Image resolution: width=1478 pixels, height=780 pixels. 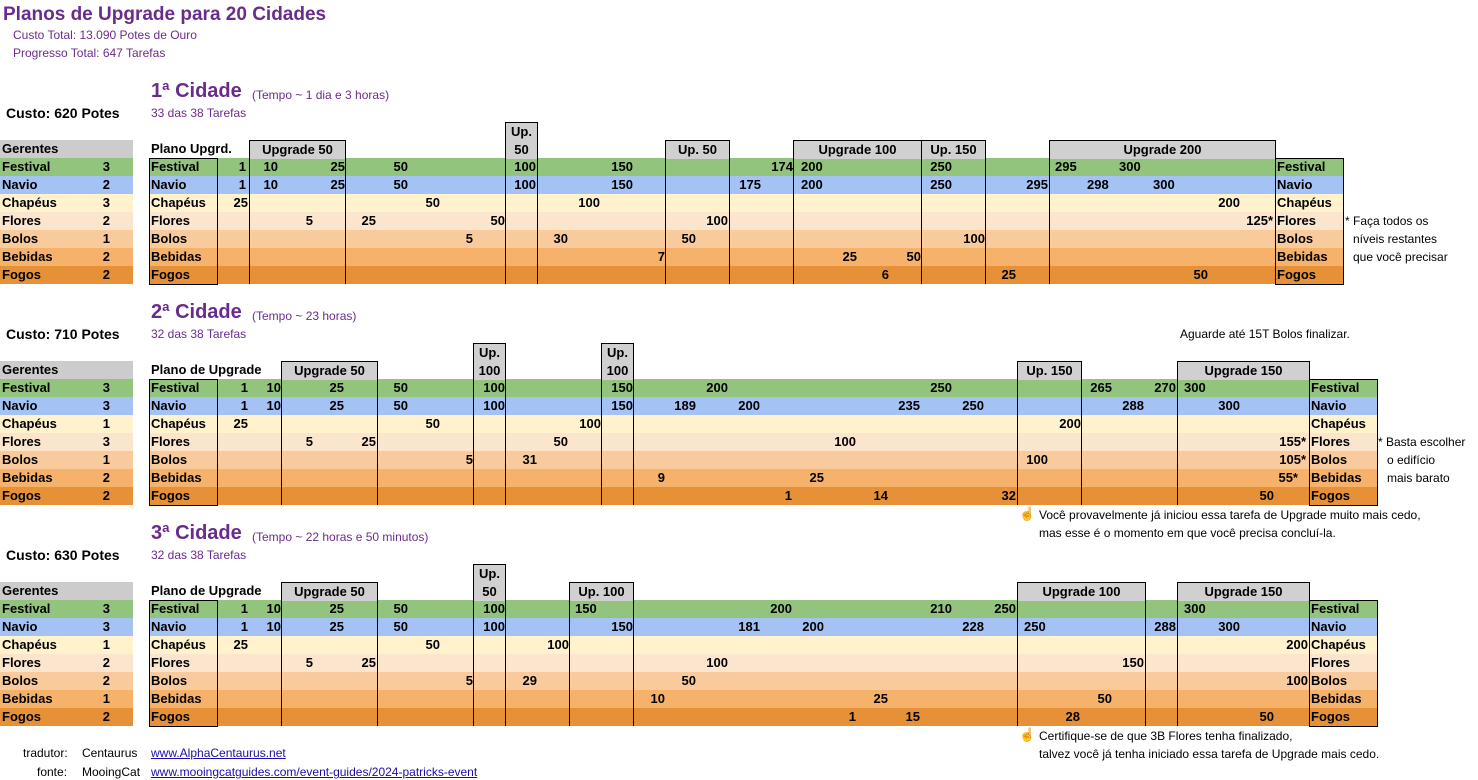 I want to click on city3-festival-value: 150, so click(x=586, y=608).